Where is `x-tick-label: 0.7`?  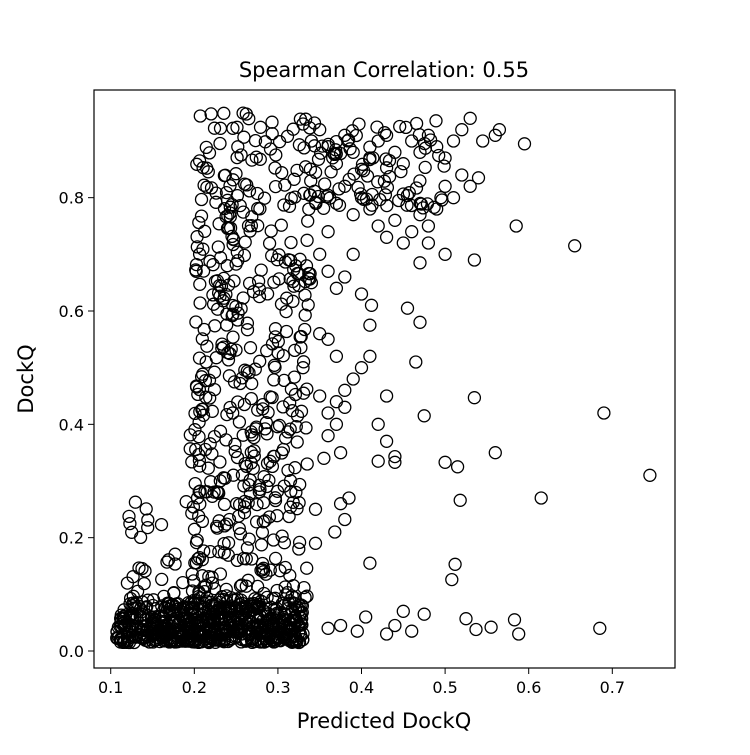 x-tick-label: 0.7 is located at coordinates (612, 687).